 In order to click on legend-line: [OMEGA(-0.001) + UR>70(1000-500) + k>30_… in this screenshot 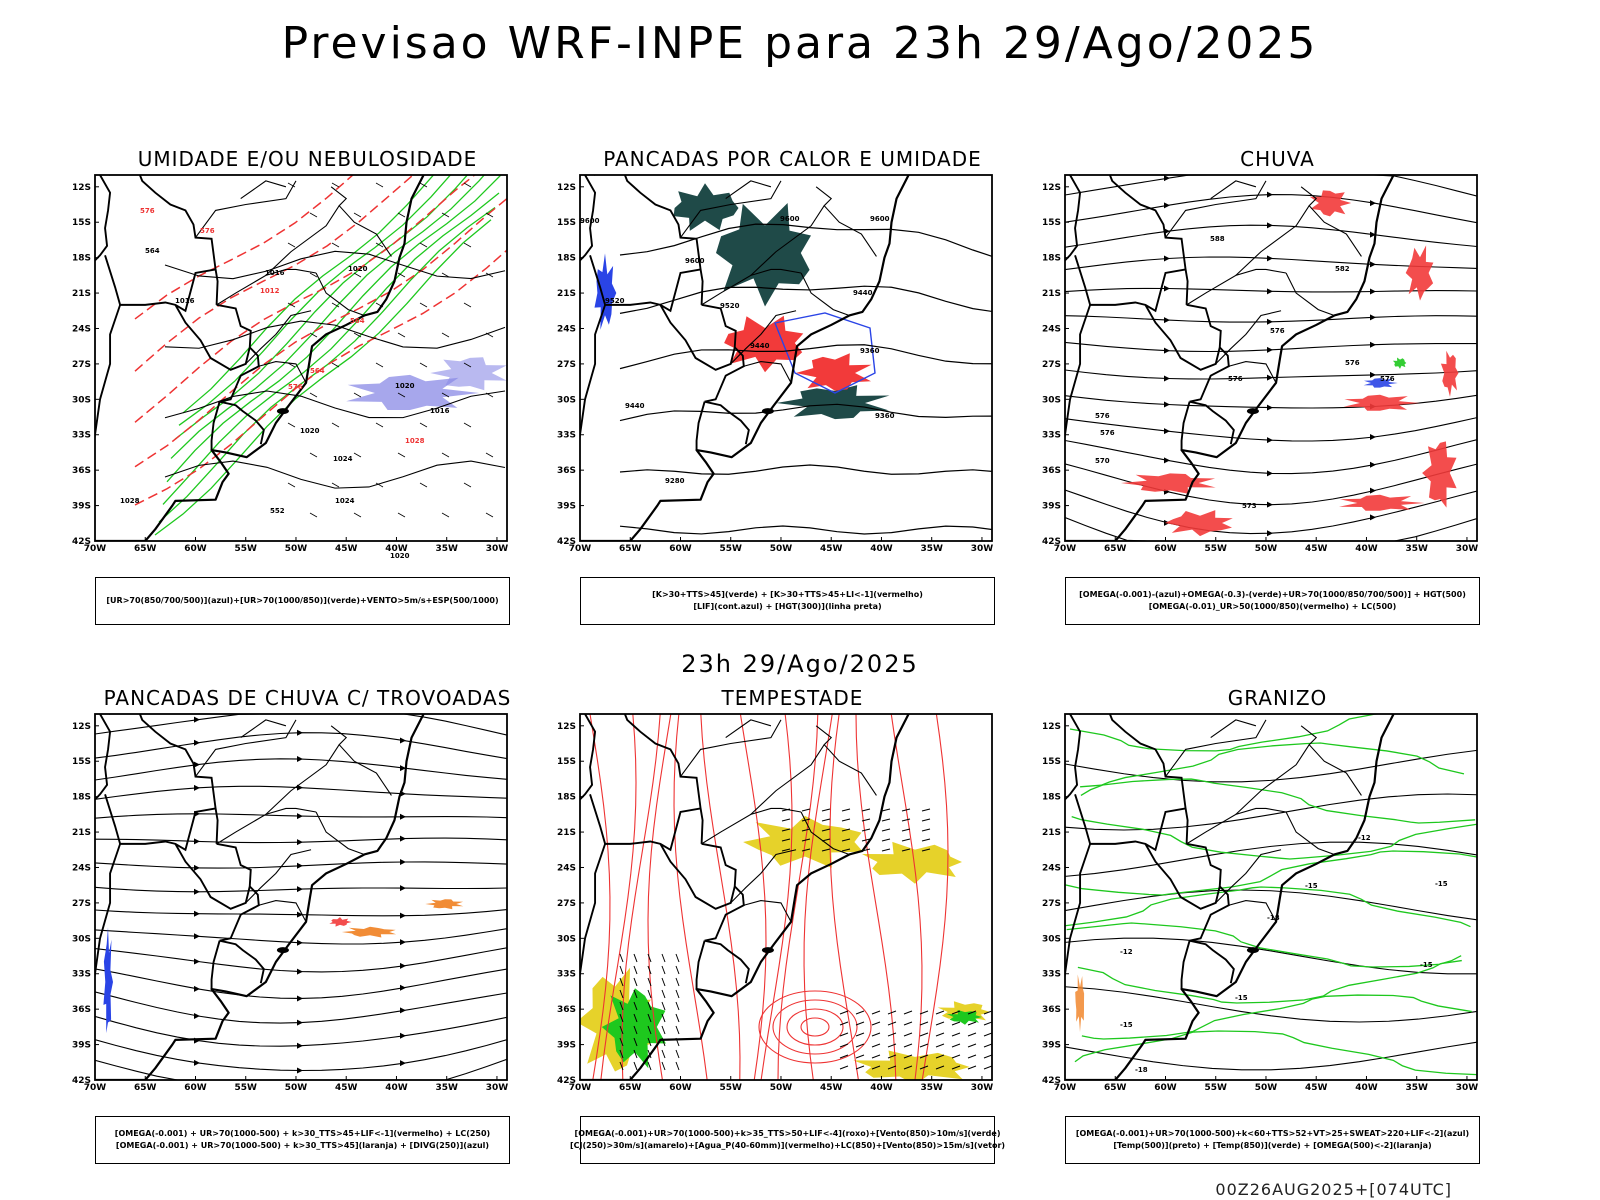, I will do `click(302, 1133)`.